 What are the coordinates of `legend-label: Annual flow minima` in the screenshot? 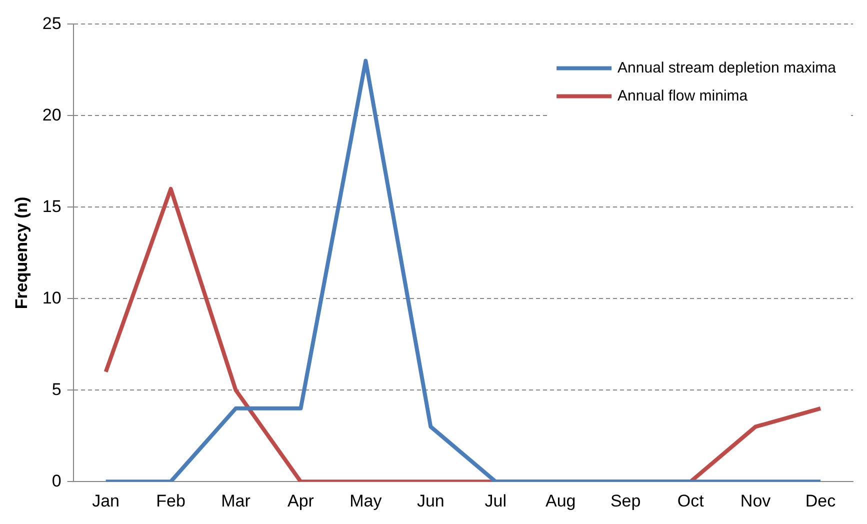 It's located at (683, 95).